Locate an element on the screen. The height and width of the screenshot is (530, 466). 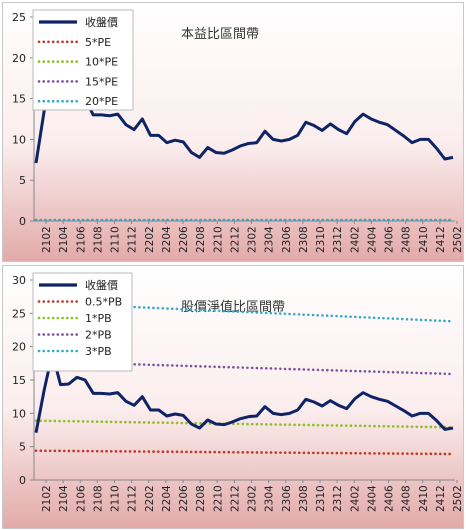
pb-y-tick-label: 10 is located at coordinates (19, 413).